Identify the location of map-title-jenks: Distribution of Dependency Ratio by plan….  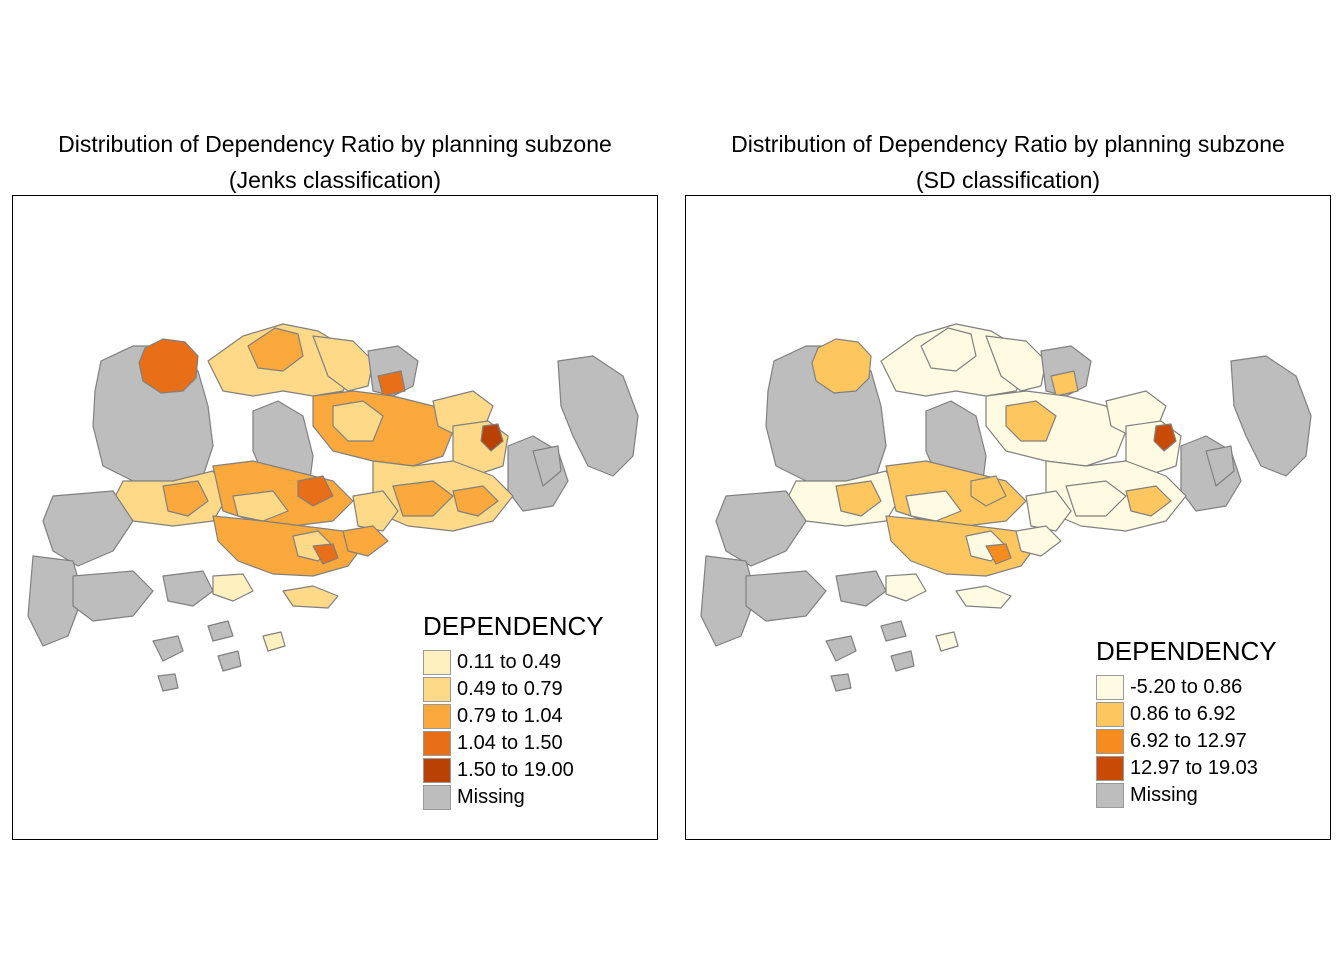
(335, 162).